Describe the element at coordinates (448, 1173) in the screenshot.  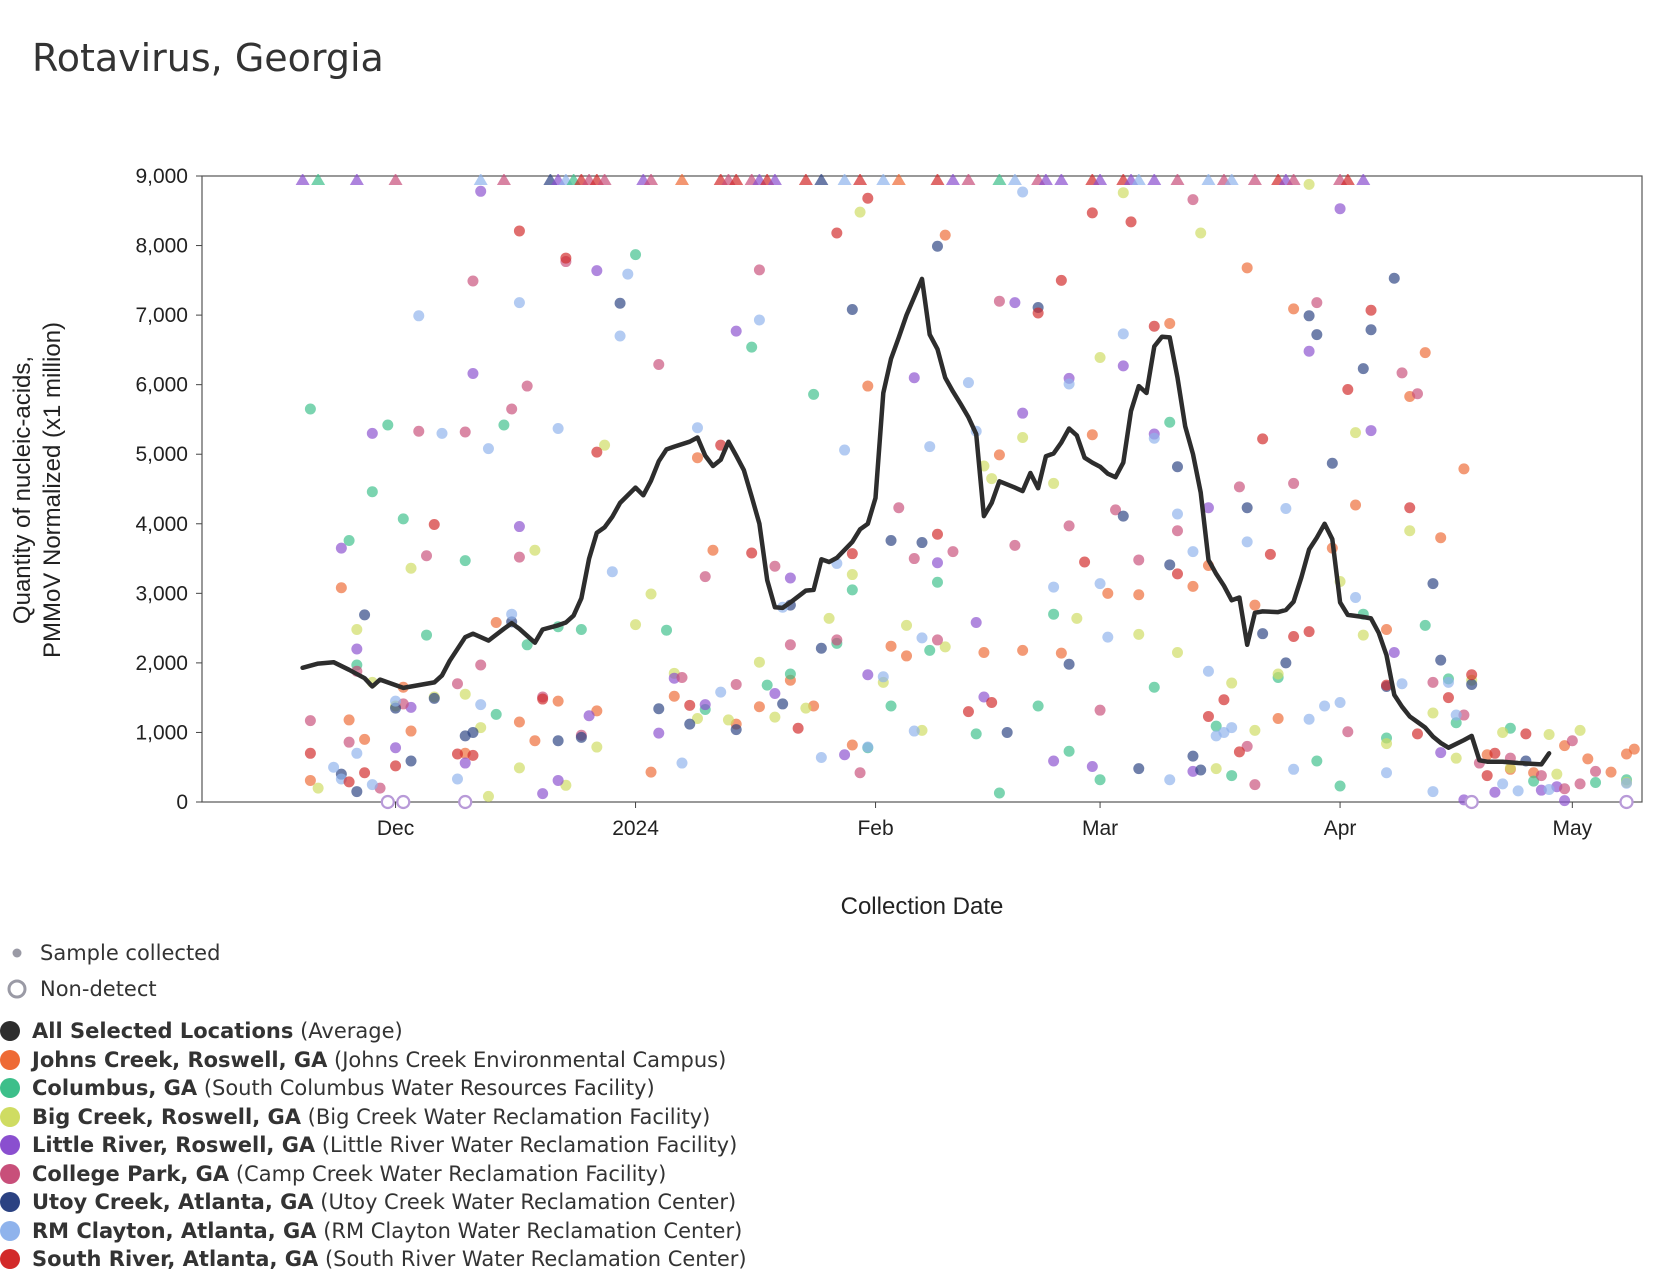
I see `legend-item-detail: (Camp Creek Water Reclamation Facility)` at that location.